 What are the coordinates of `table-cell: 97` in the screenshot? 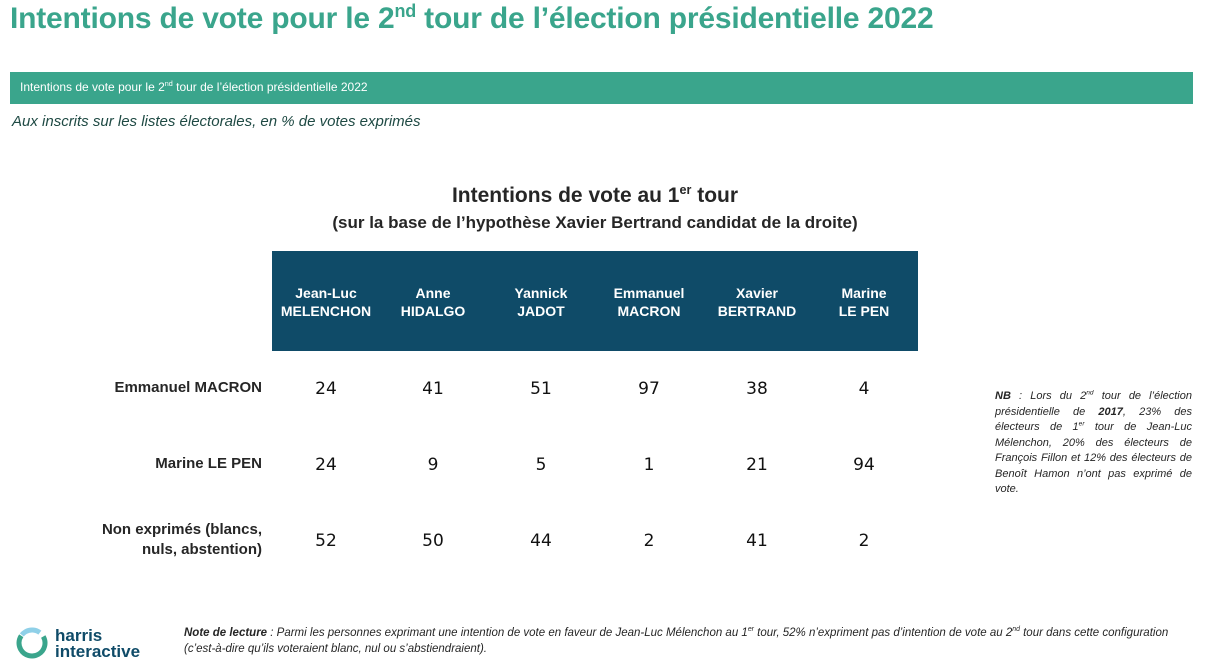 It's located at (649, 389).